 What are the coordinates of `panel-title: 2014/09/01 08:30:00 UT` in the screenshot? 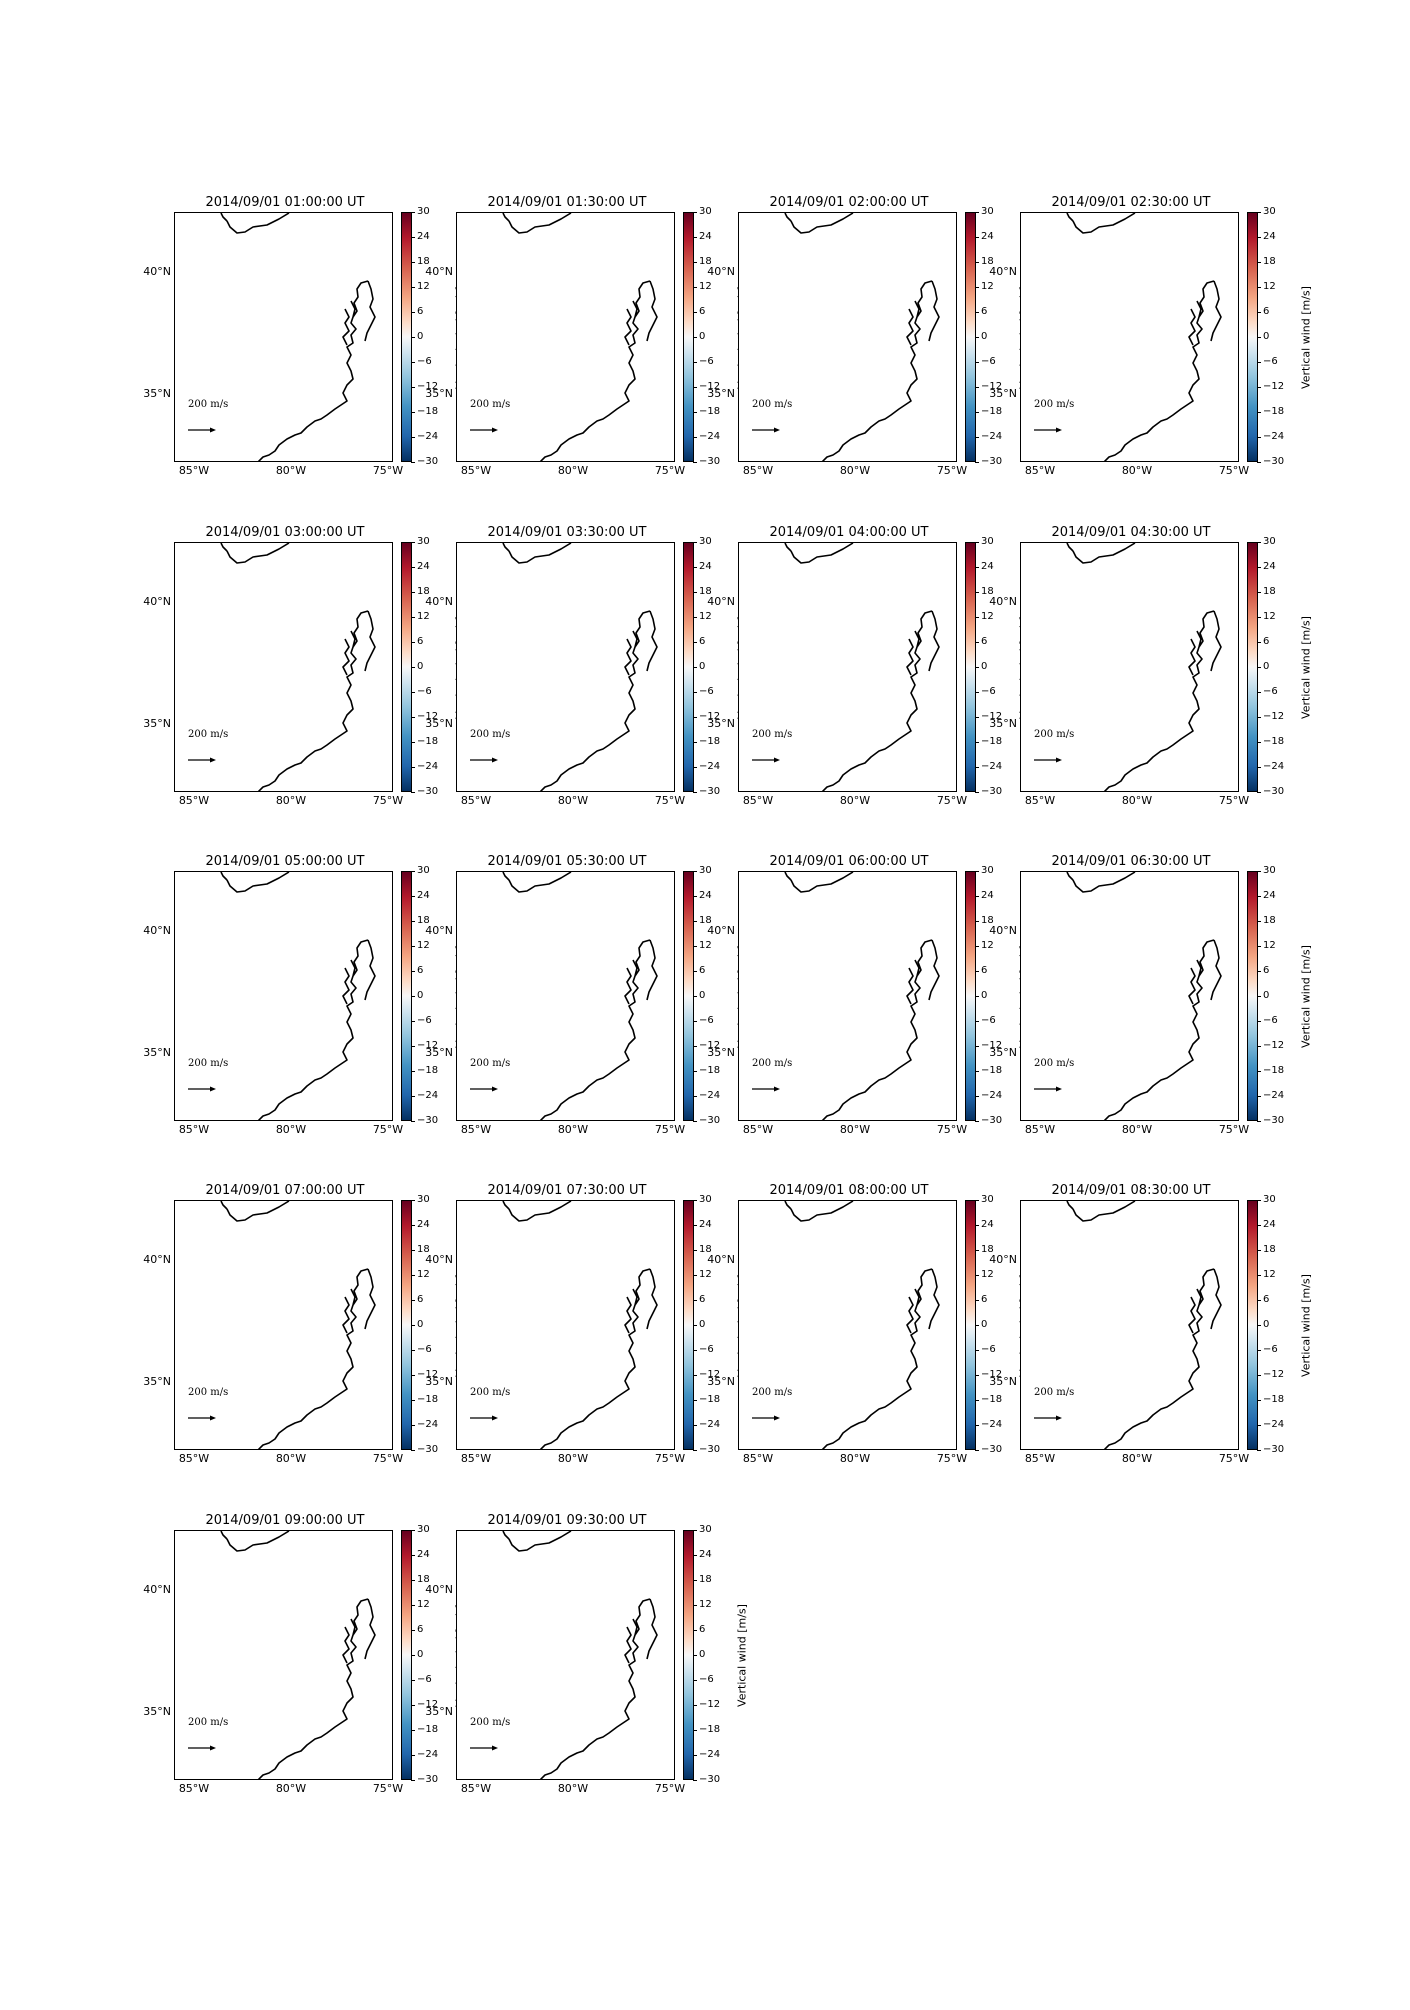 It's located at (1131, 1190).